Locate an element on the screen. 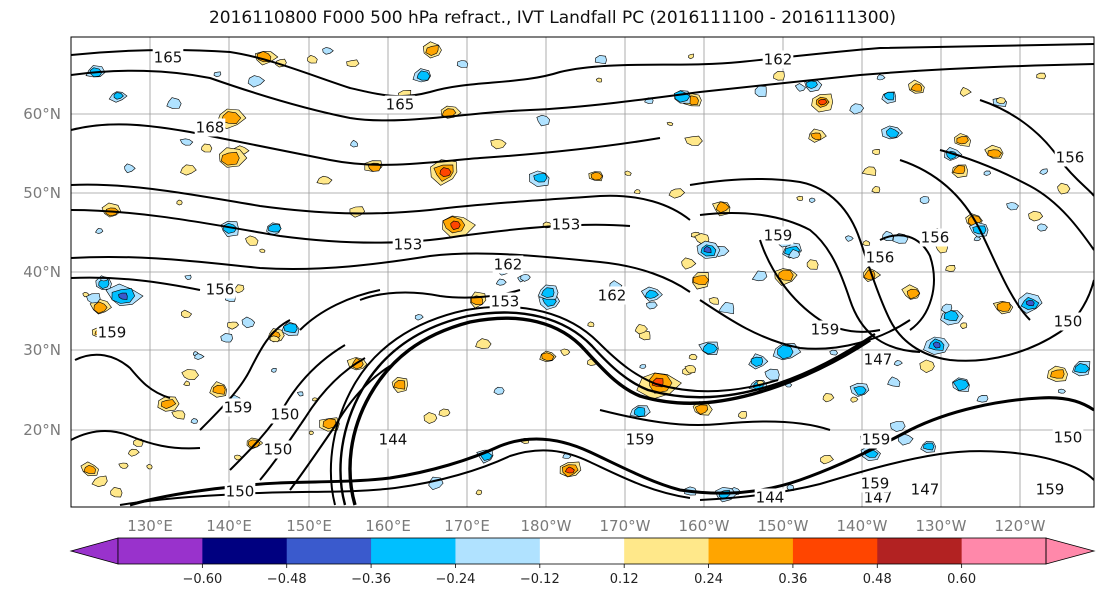 This screenshot has width=1105, height=601. colorbar-frame is located at coordinates (582, 551).